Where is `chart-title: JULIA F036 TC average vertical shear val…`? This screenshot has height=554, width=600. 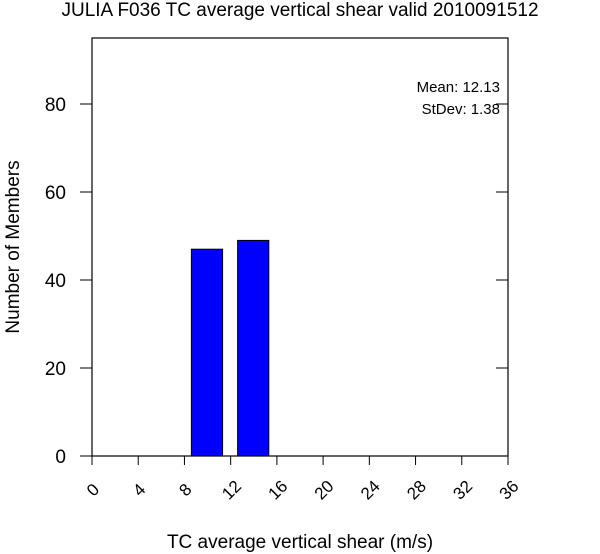 chart-title: JULIA F036 TC average vertical shear val… is located at coordinates (299, 10).